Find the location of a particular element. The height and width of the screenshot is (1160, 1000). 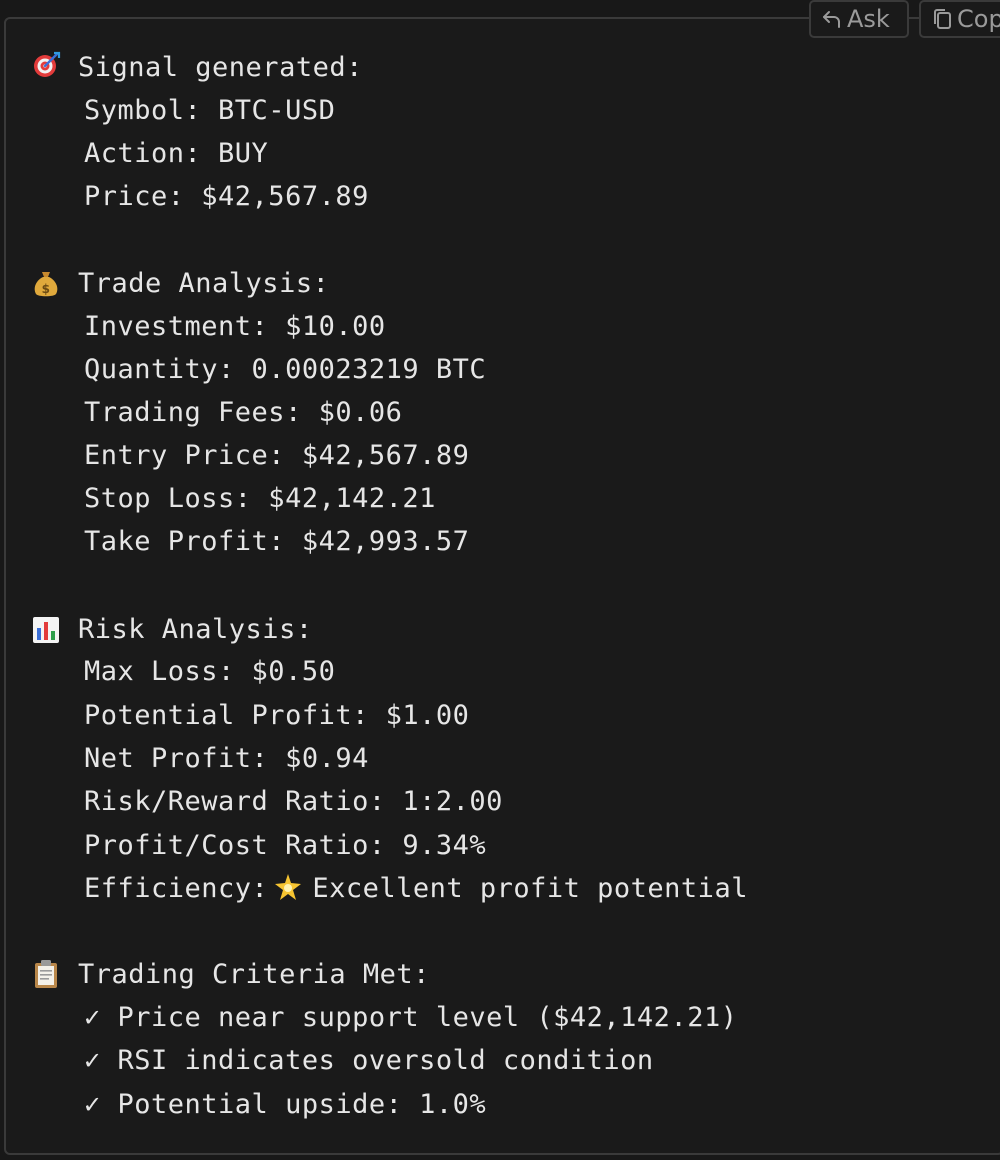

output-toolbar: Ask Cop is located at coordinates (904, 20).